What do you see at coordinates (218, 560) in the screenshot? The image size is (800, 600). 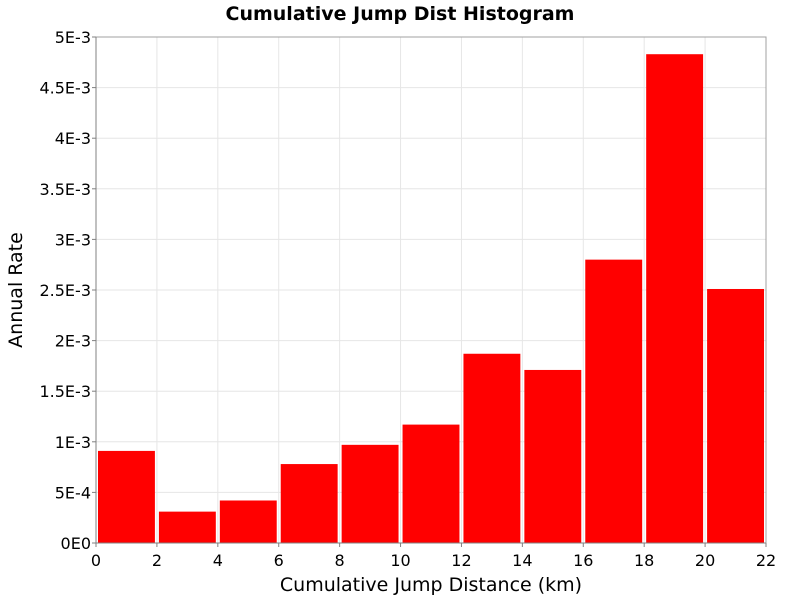 I see `x-tick-label: 4` at bounding box center [218, 560].